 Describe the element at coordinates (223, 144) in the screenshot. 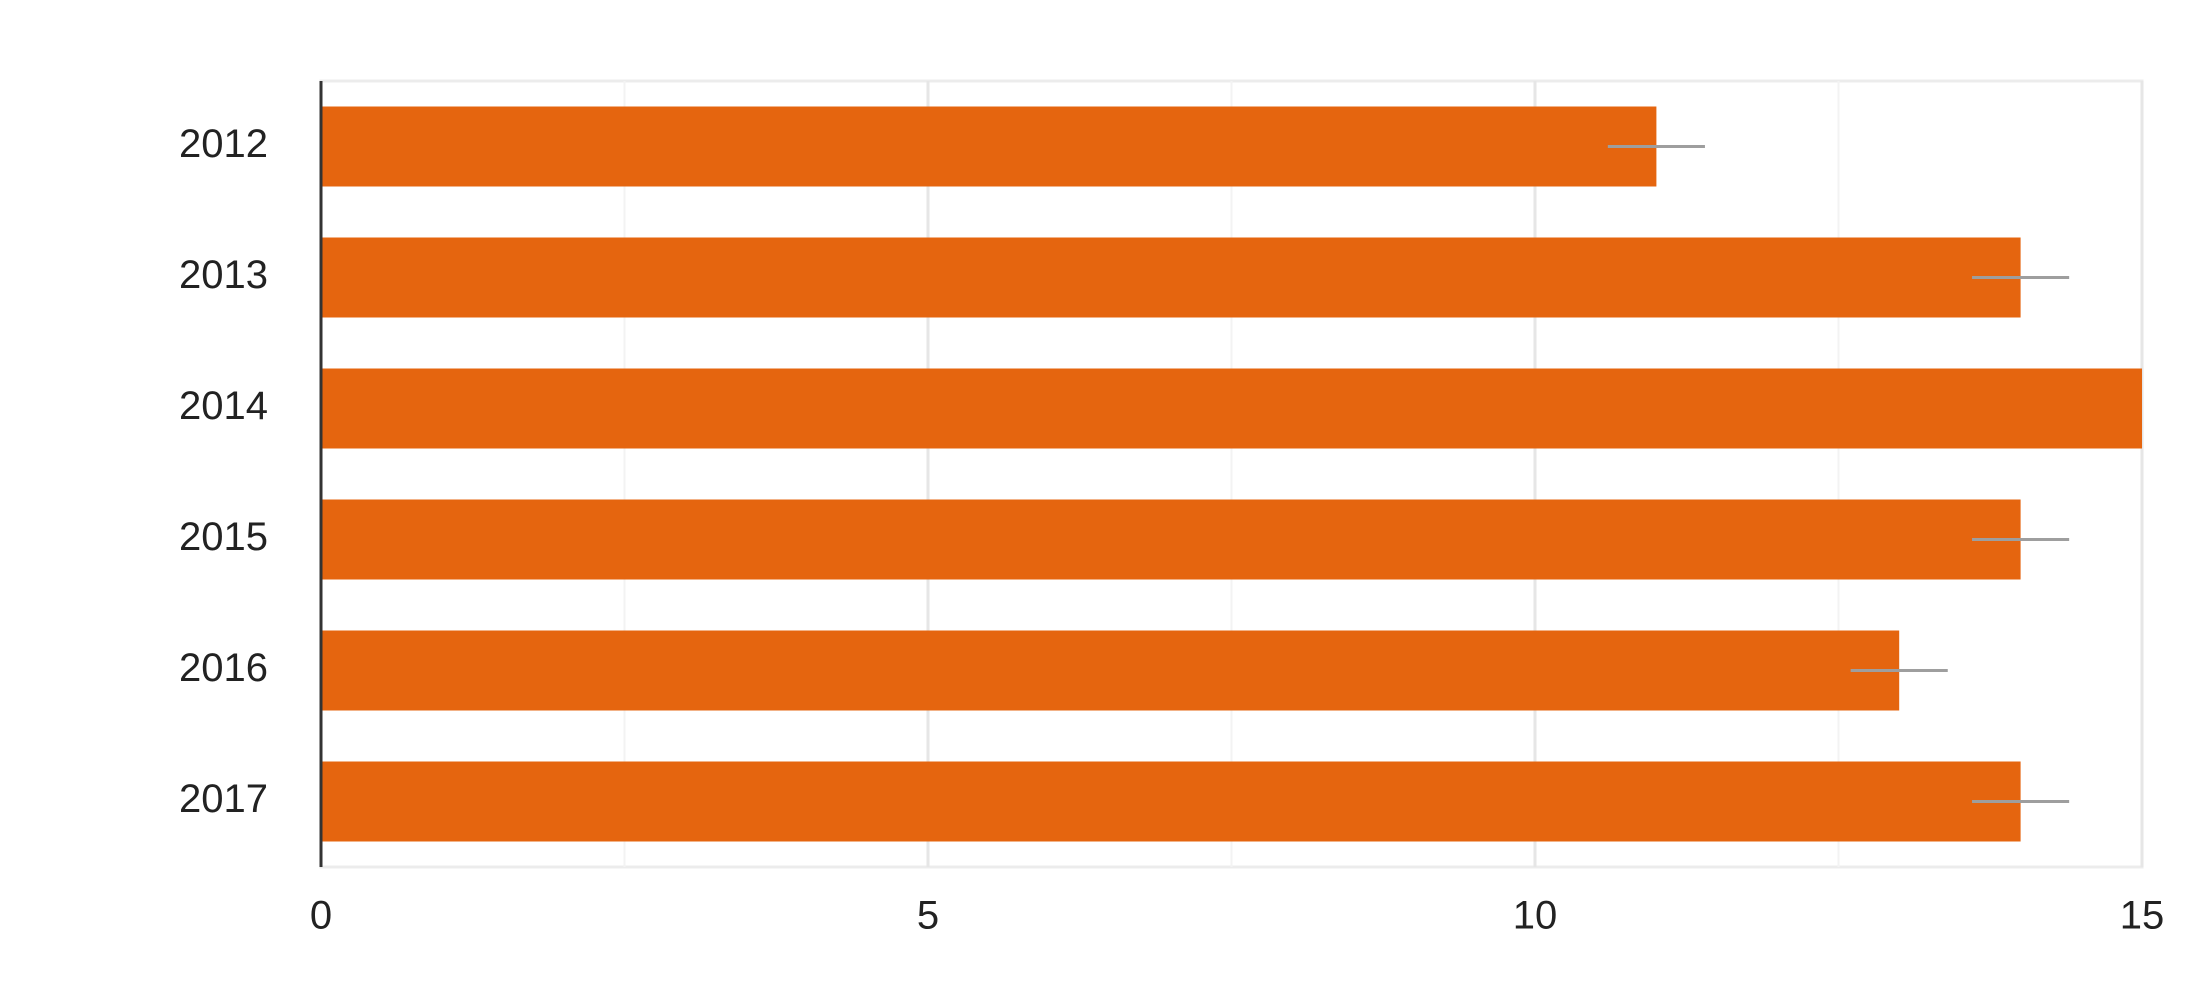

I see `y-tick-label: 2012` at that location.